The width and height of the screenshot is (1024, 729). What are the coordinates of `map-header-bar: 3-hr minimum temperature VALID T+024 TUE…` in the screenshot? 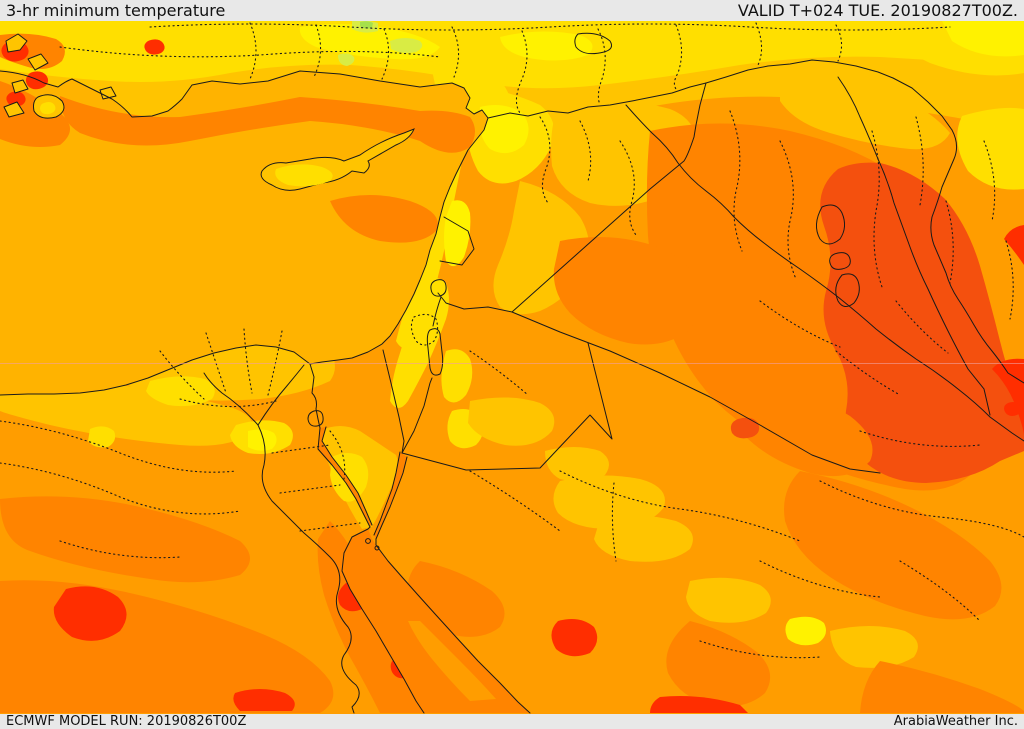 It's located at (512, 10).